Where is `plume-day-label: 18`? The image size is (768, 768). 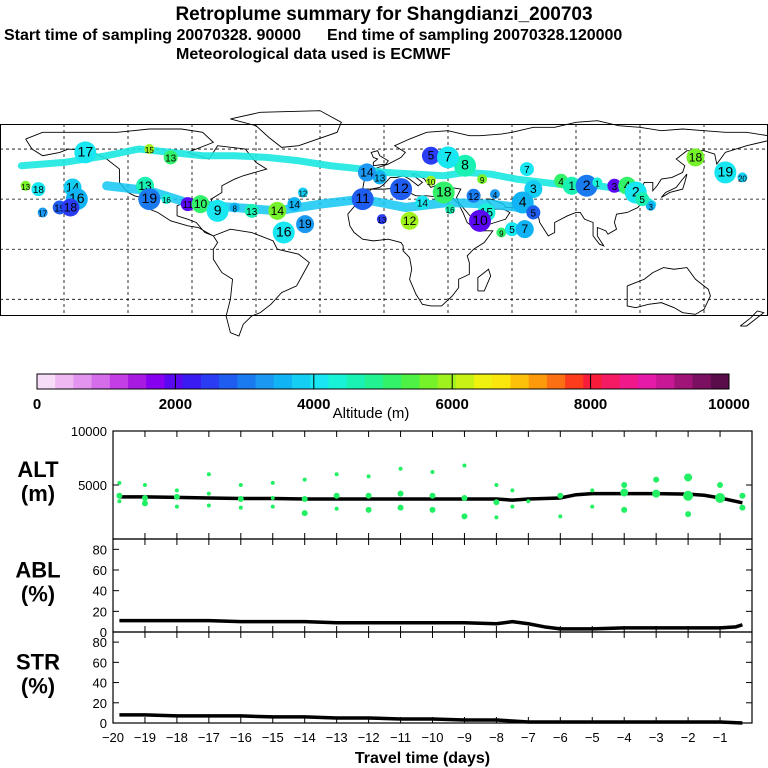 plume-day-label: 18 is located at coordinates (39, 190).